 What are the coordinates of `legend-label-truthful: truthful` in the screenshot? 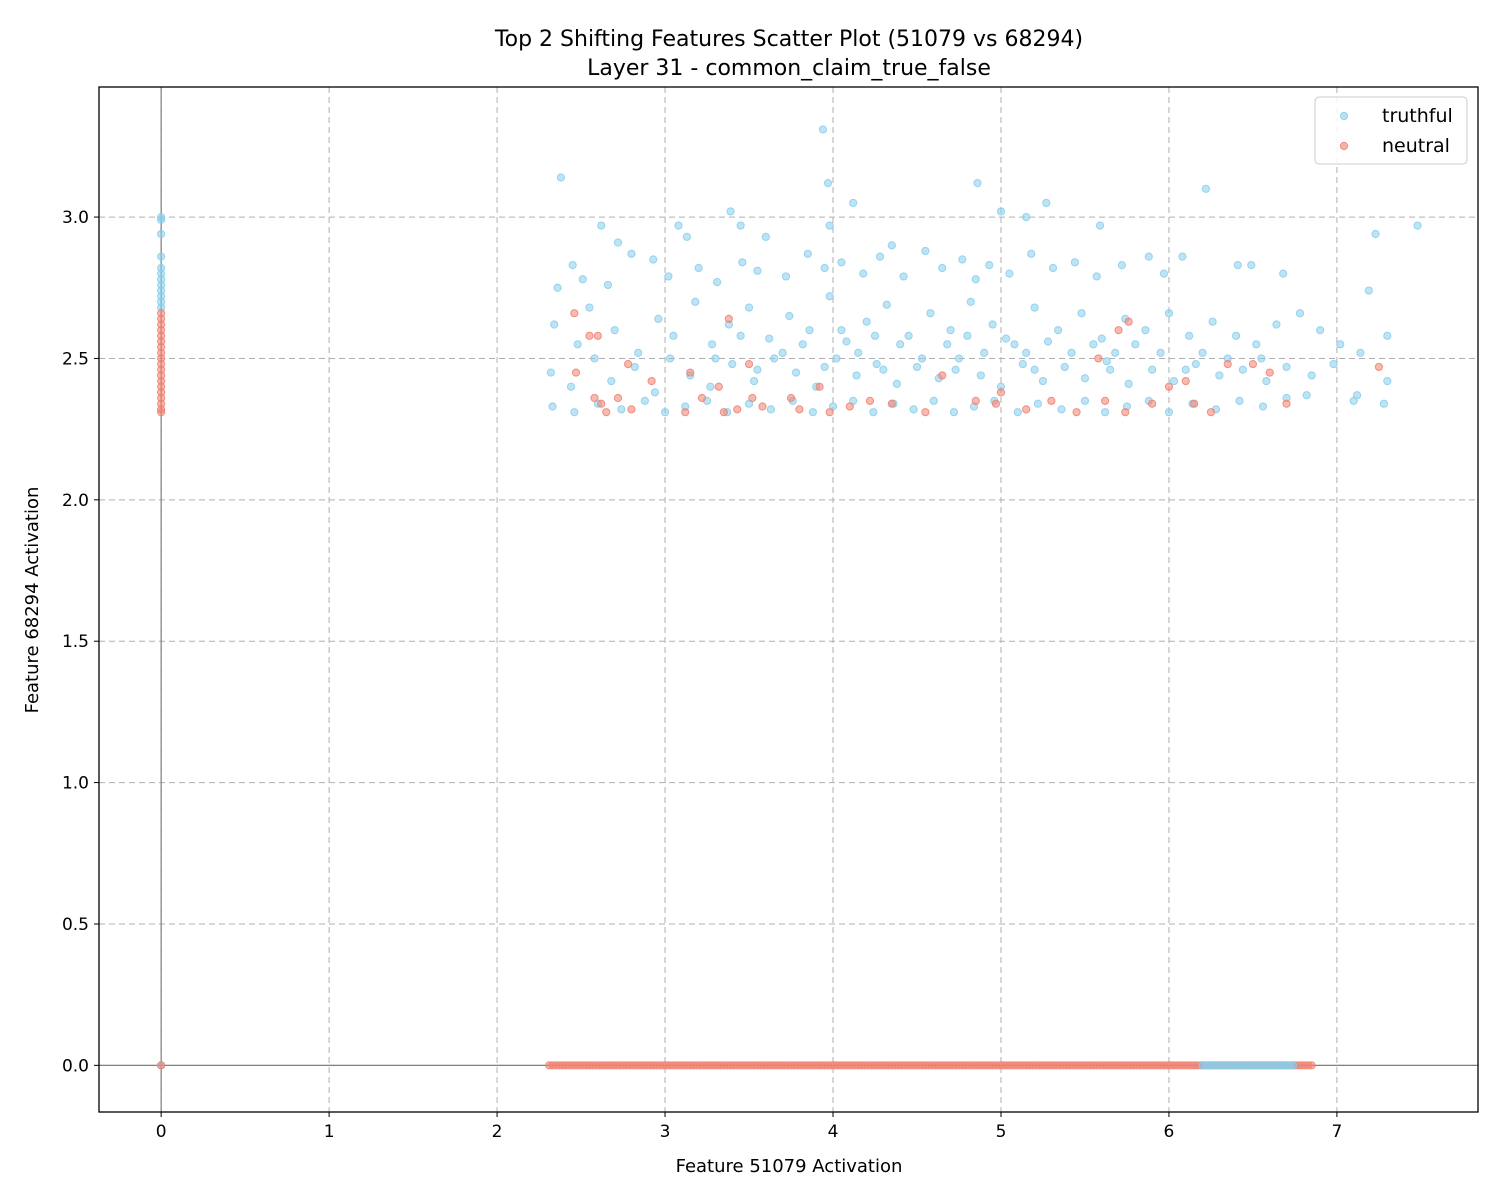 It's located at (1417, 116).